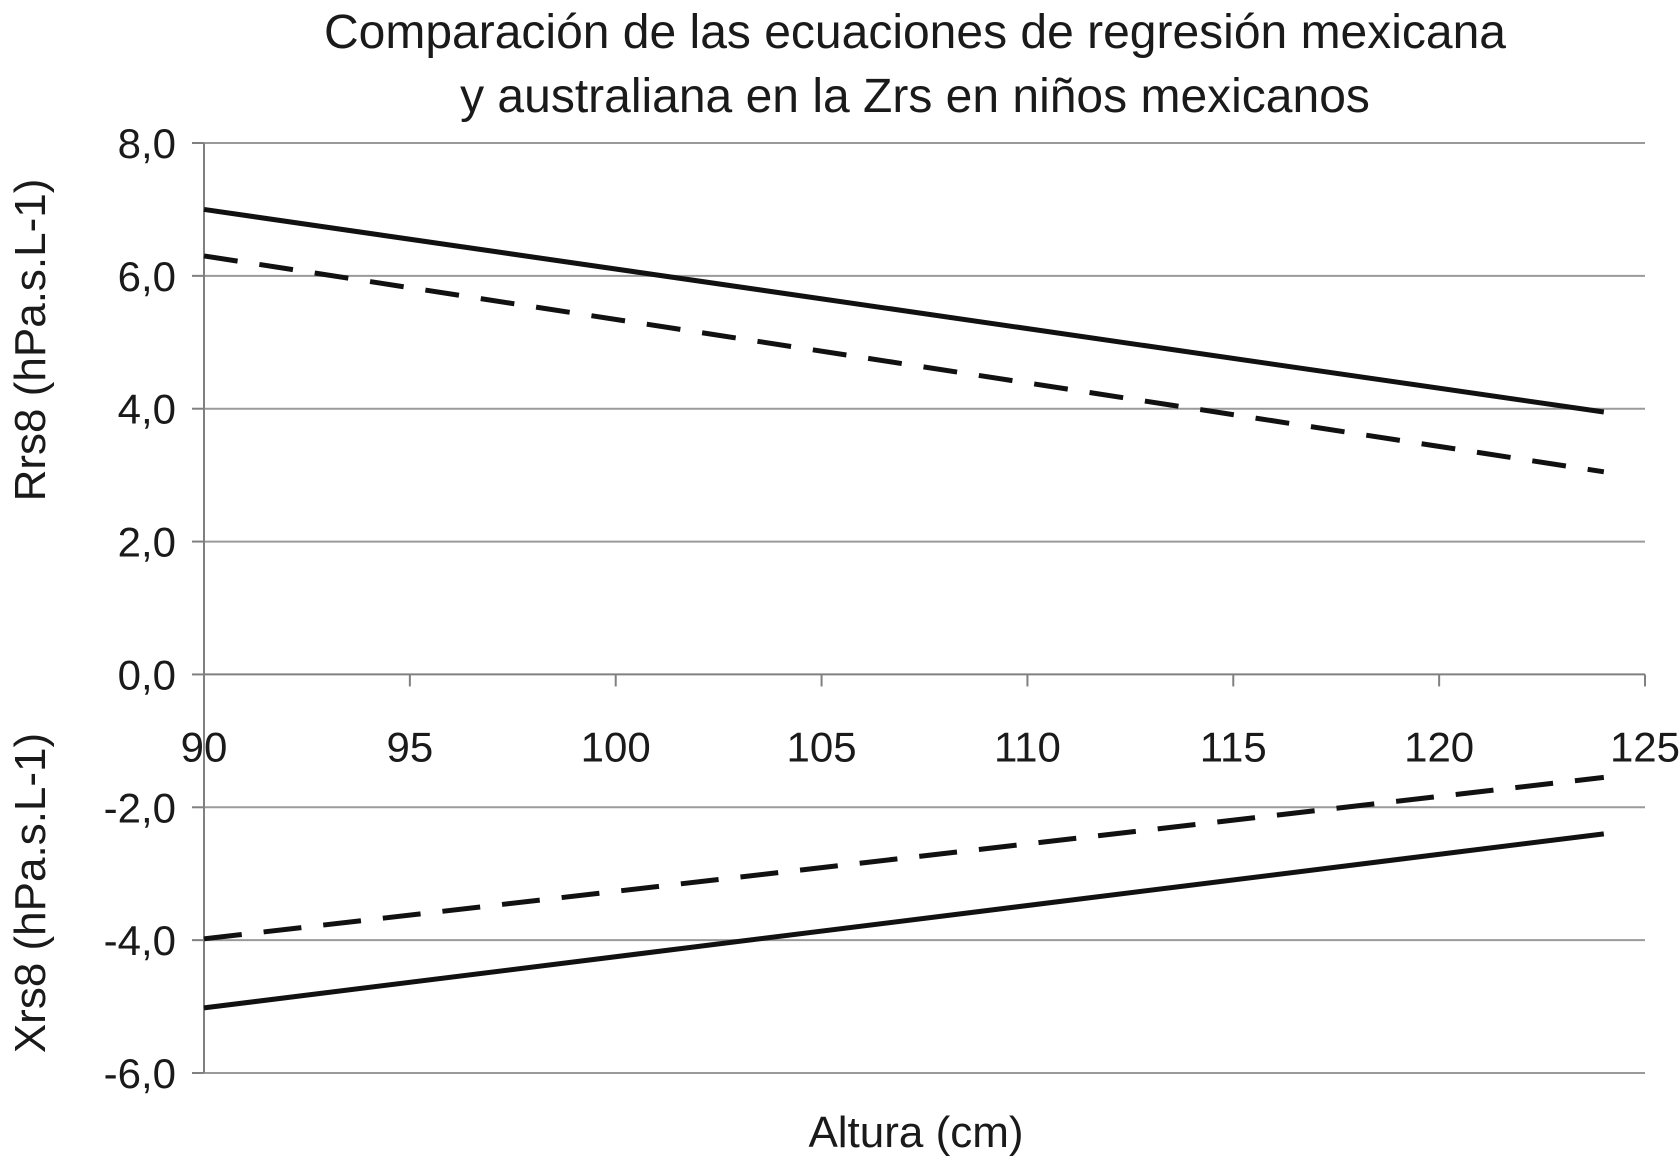 This screenshot has width=1680, height=1168. I want to click on x-tick-labels: 90 95 100 105 110 115 120 125, so click(930, 746).